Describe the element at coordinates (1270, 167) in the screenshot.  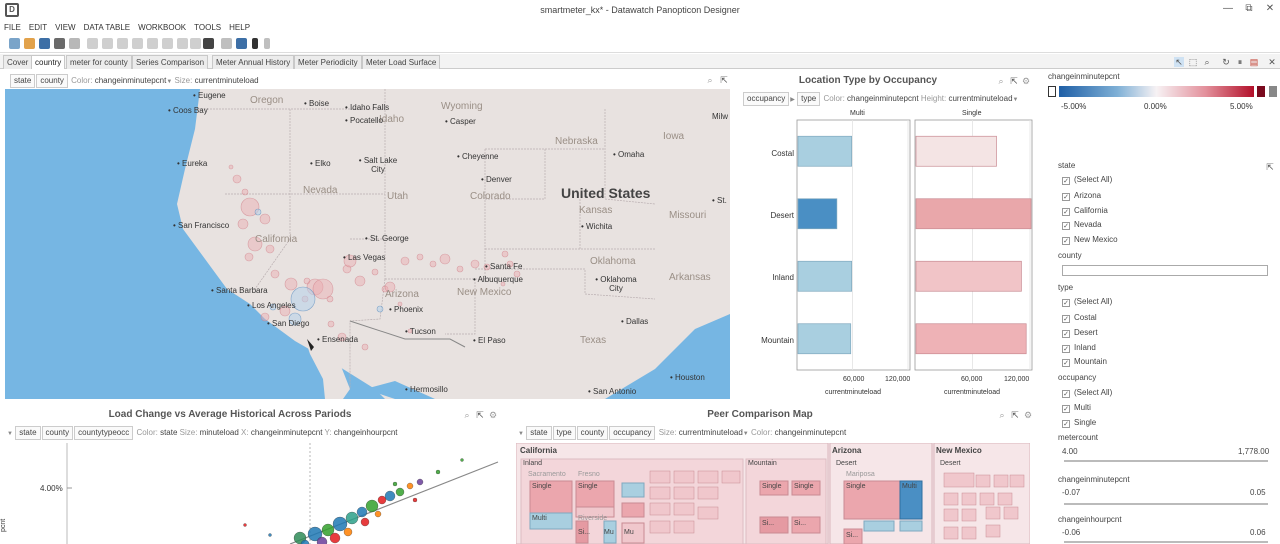
I see `filter-popout-icon: ⇱` at that location.